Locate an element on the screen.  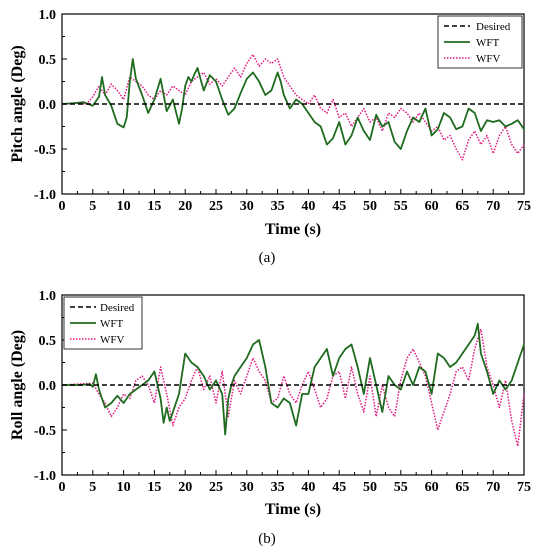
panel-caption: (a) is located at coordinates (267, 258).